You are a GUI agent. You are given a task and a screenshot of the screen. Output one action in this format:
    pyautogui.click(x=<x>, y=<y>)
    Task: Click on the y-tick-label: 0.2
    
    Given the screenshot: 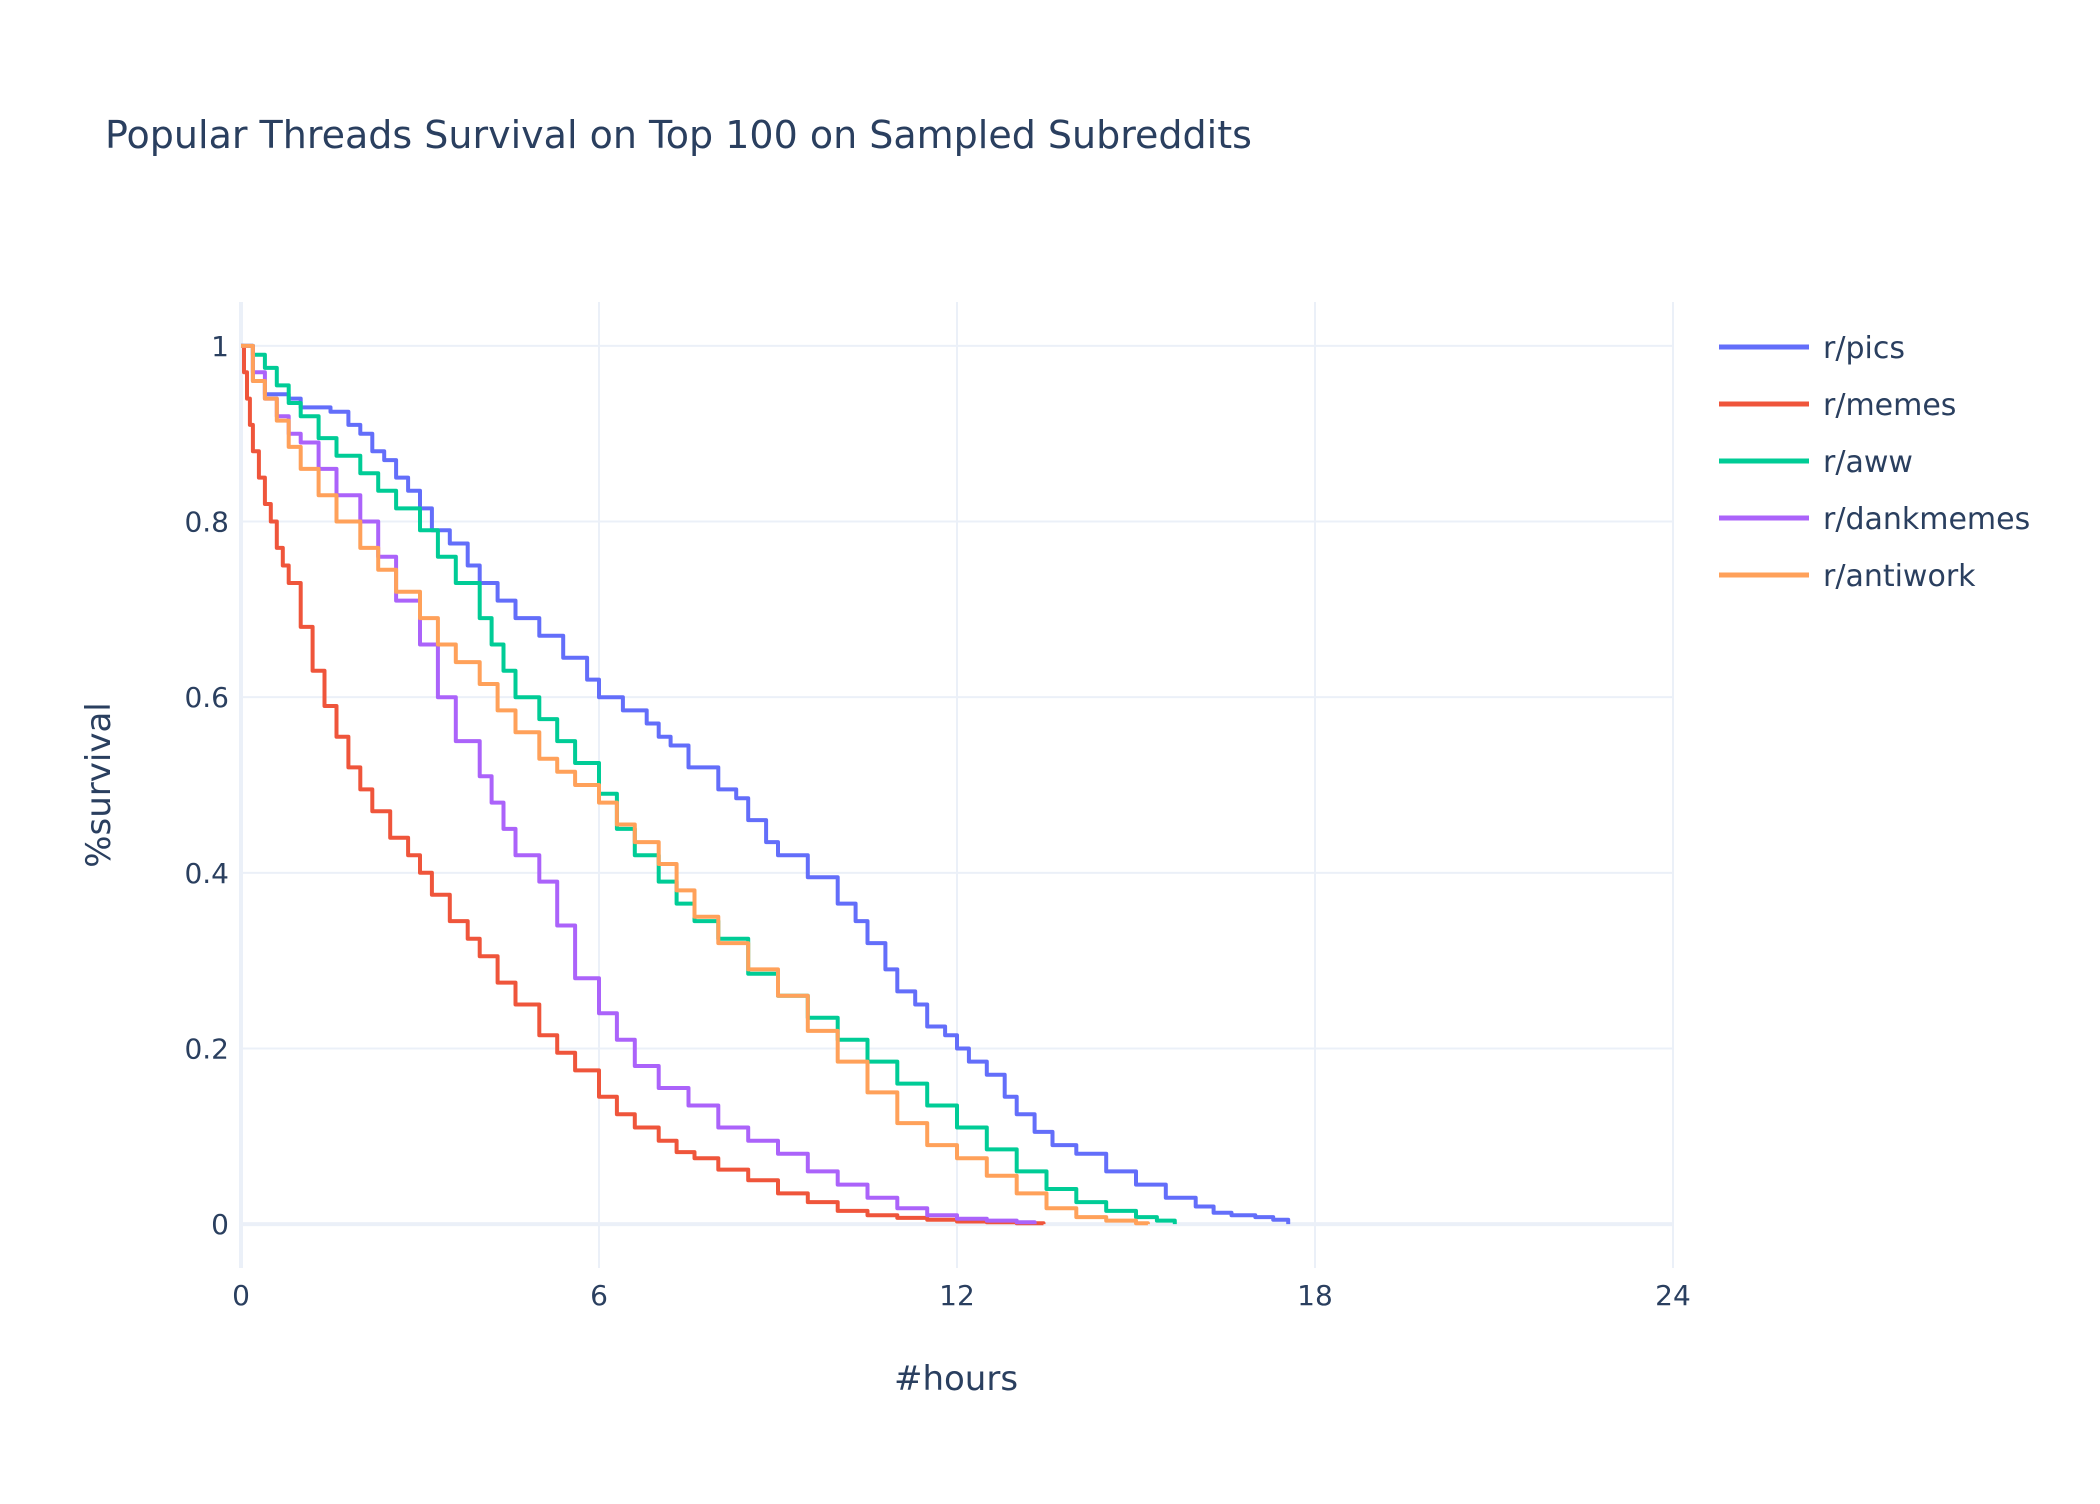 What is the action you would take?
    pyautogui.click(x=206, y=1048)
    